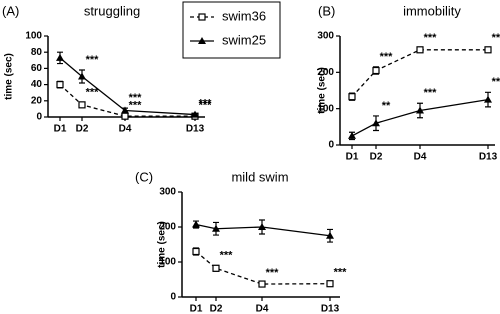  Describe the element at coordinates (231, 30) in the screenshot. I see `legend-box` at that location.